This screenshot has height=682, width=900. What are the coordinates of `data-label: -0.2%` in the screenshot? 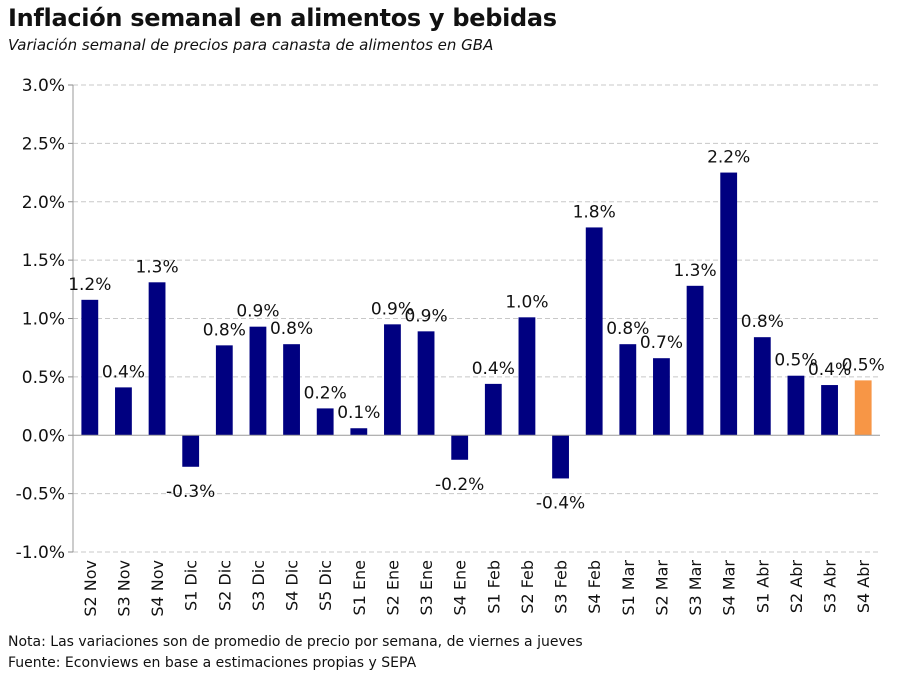 It's located at (459, 485).